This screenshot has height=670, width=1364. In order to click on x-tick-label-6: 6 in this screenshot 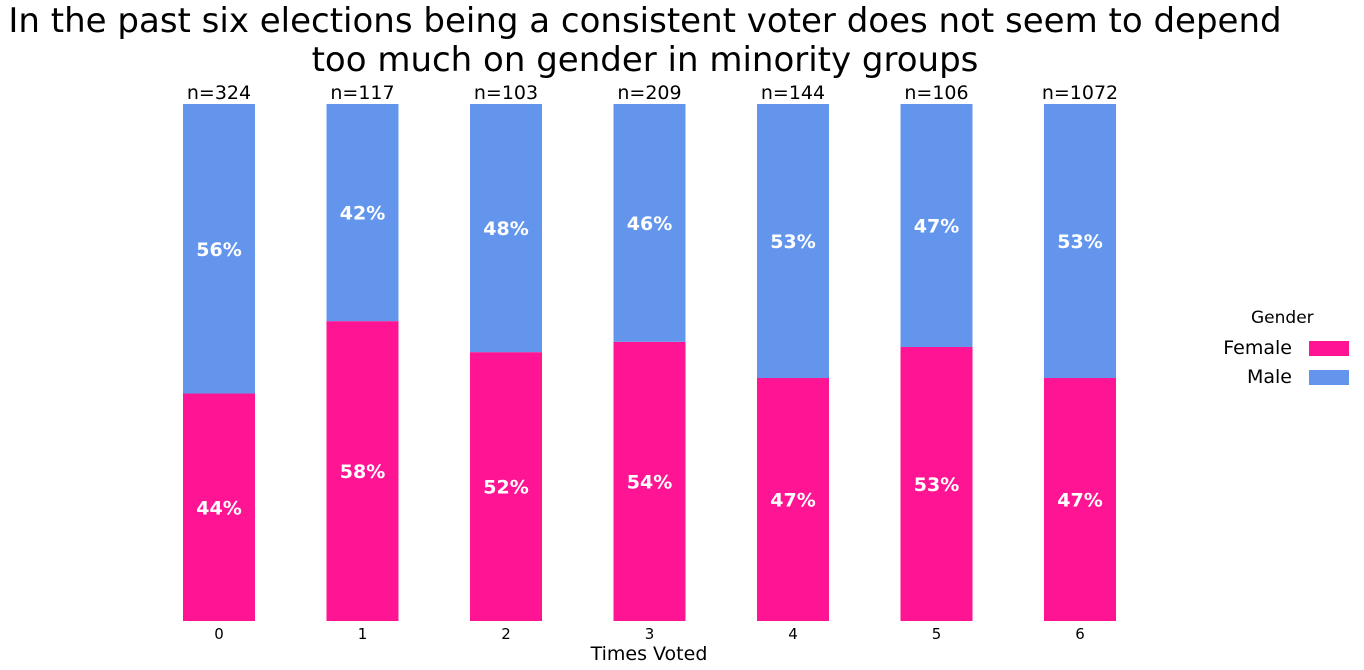, I will do `click(1080, 634)`.